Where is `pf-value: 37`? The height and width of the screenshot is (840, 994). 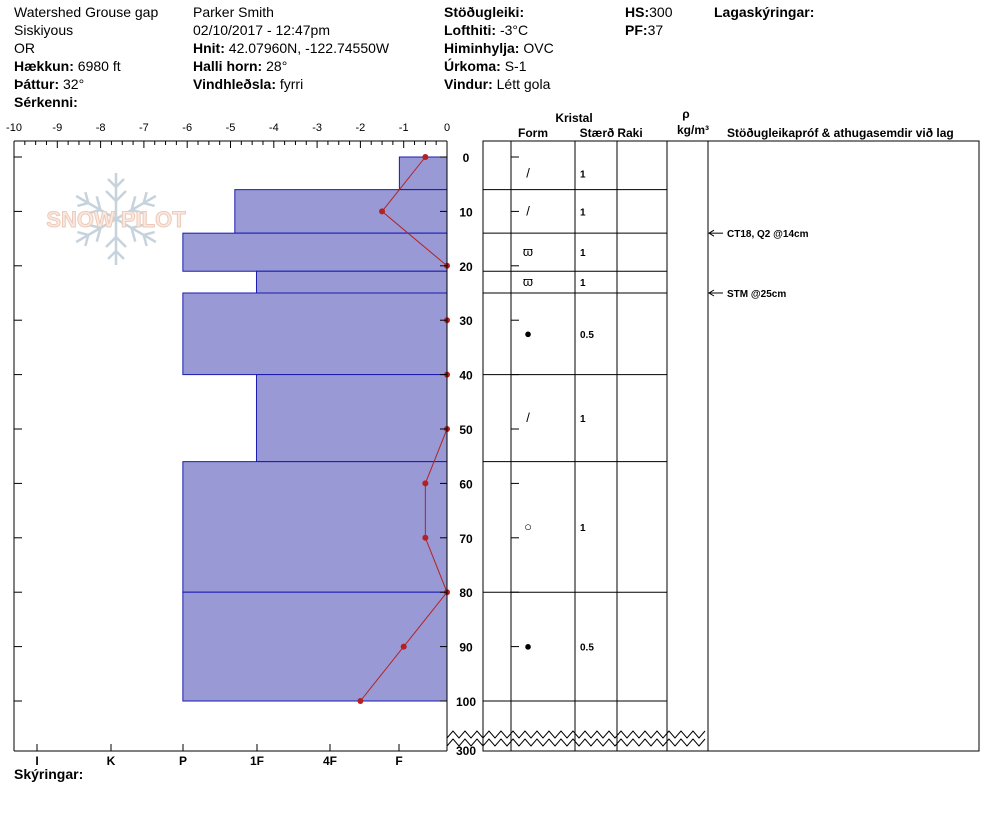 pf-value: 37 is located at coordinates (655, 30).